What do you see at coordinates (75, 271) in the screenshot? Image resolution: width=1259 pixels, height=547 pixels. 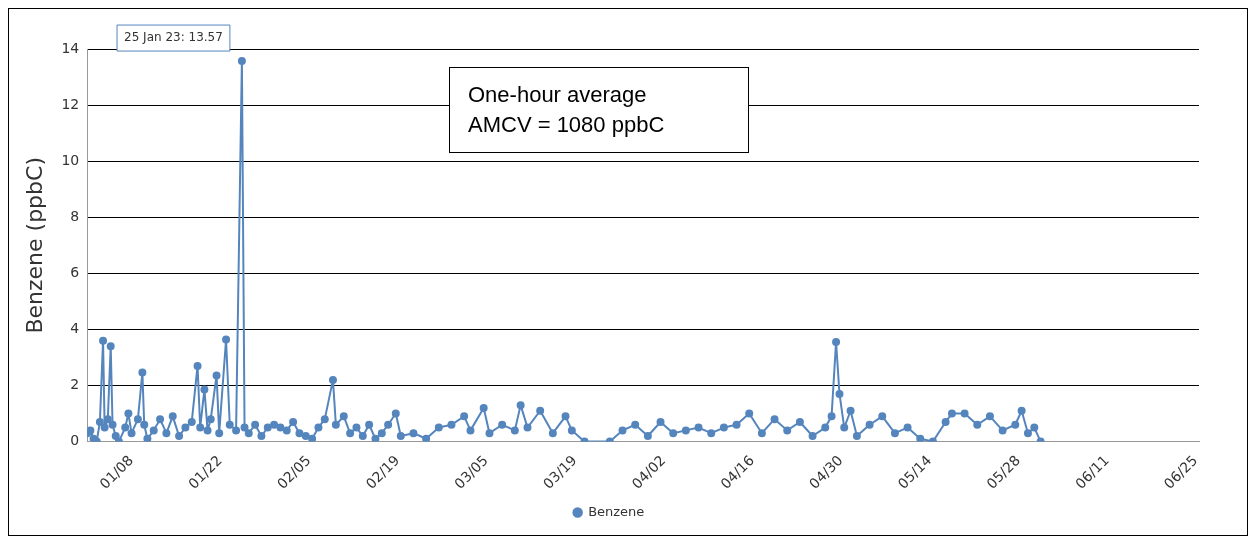 I see `y-tick-label: 6` at bounding box center [75, 271].